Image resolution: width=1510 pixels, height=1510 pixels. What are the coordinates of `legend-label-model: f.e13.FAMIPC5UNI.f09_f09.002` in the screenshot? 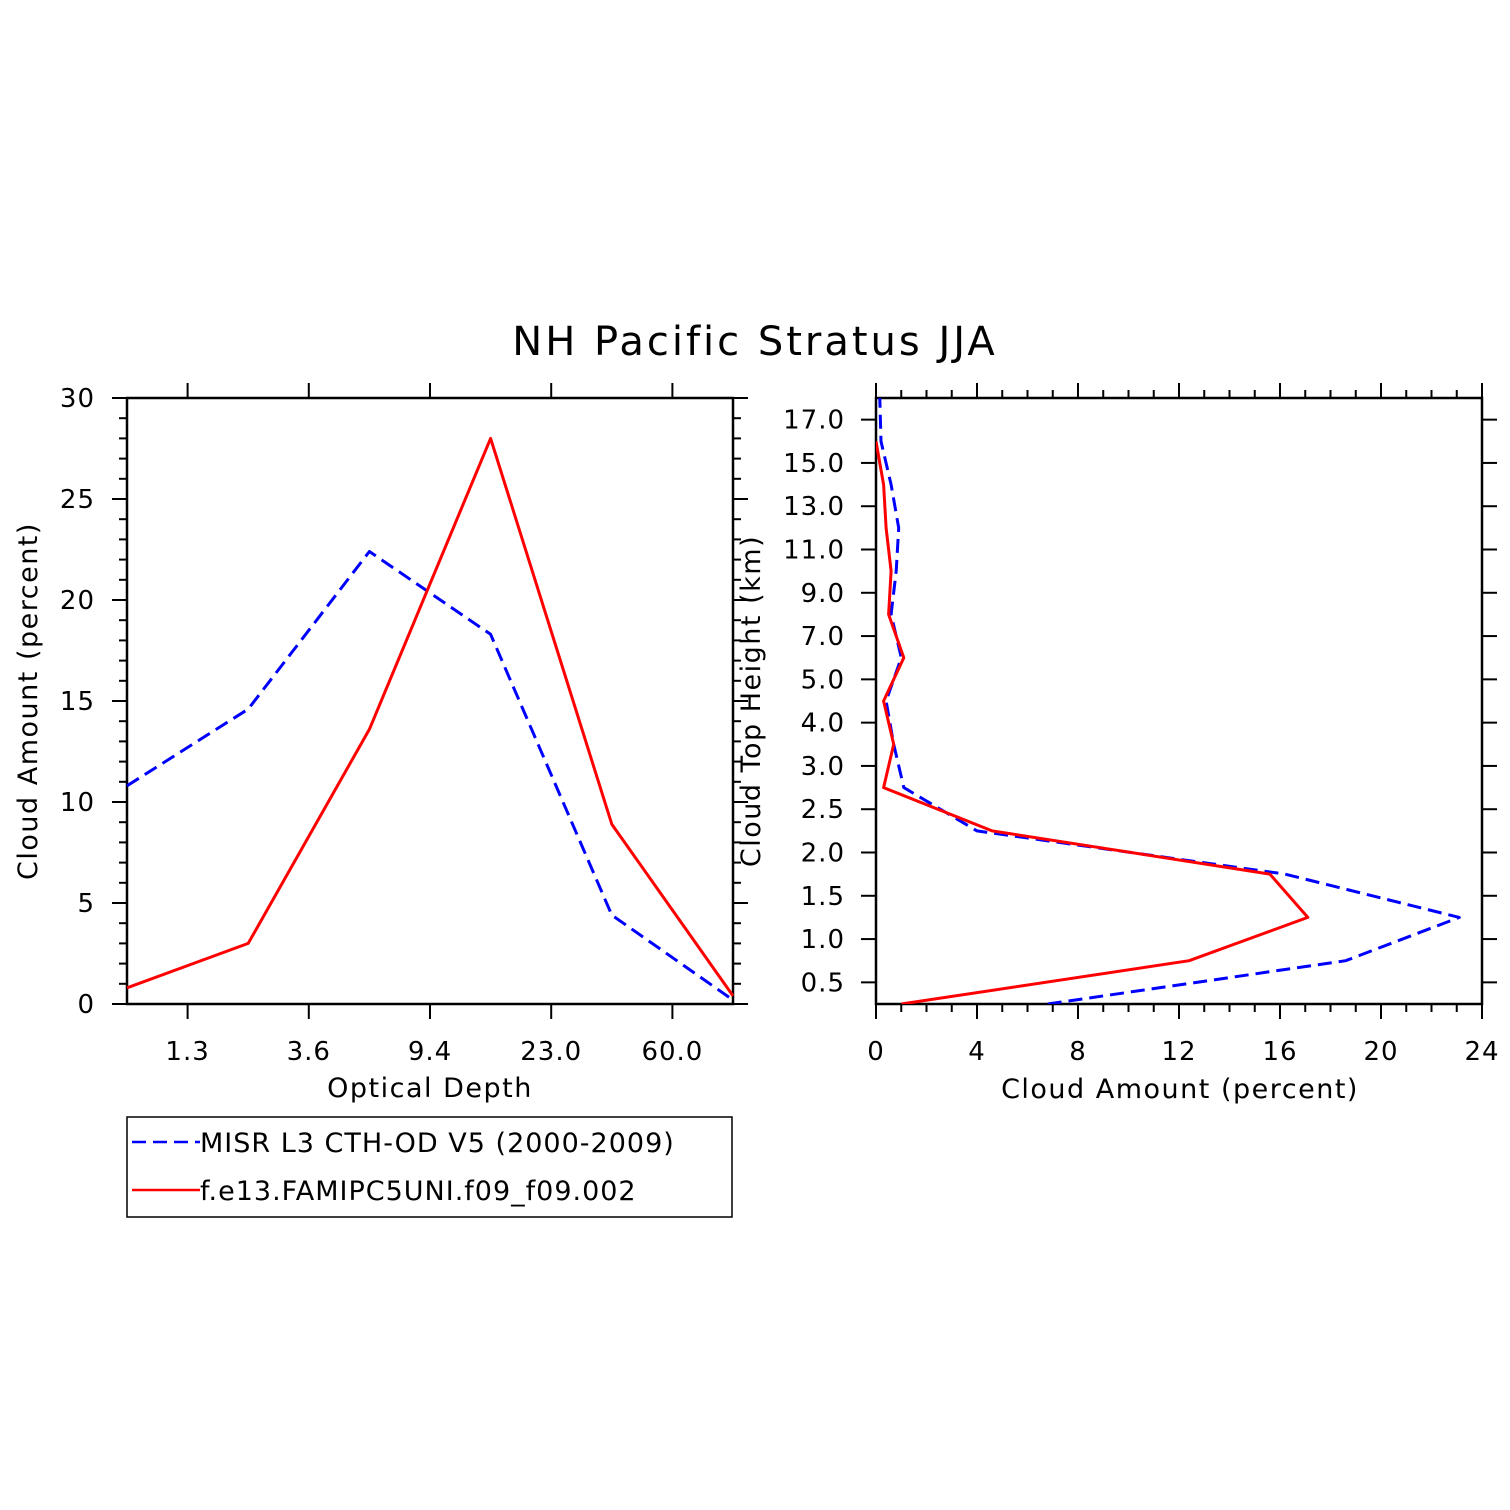 It's located at (418, 1191).